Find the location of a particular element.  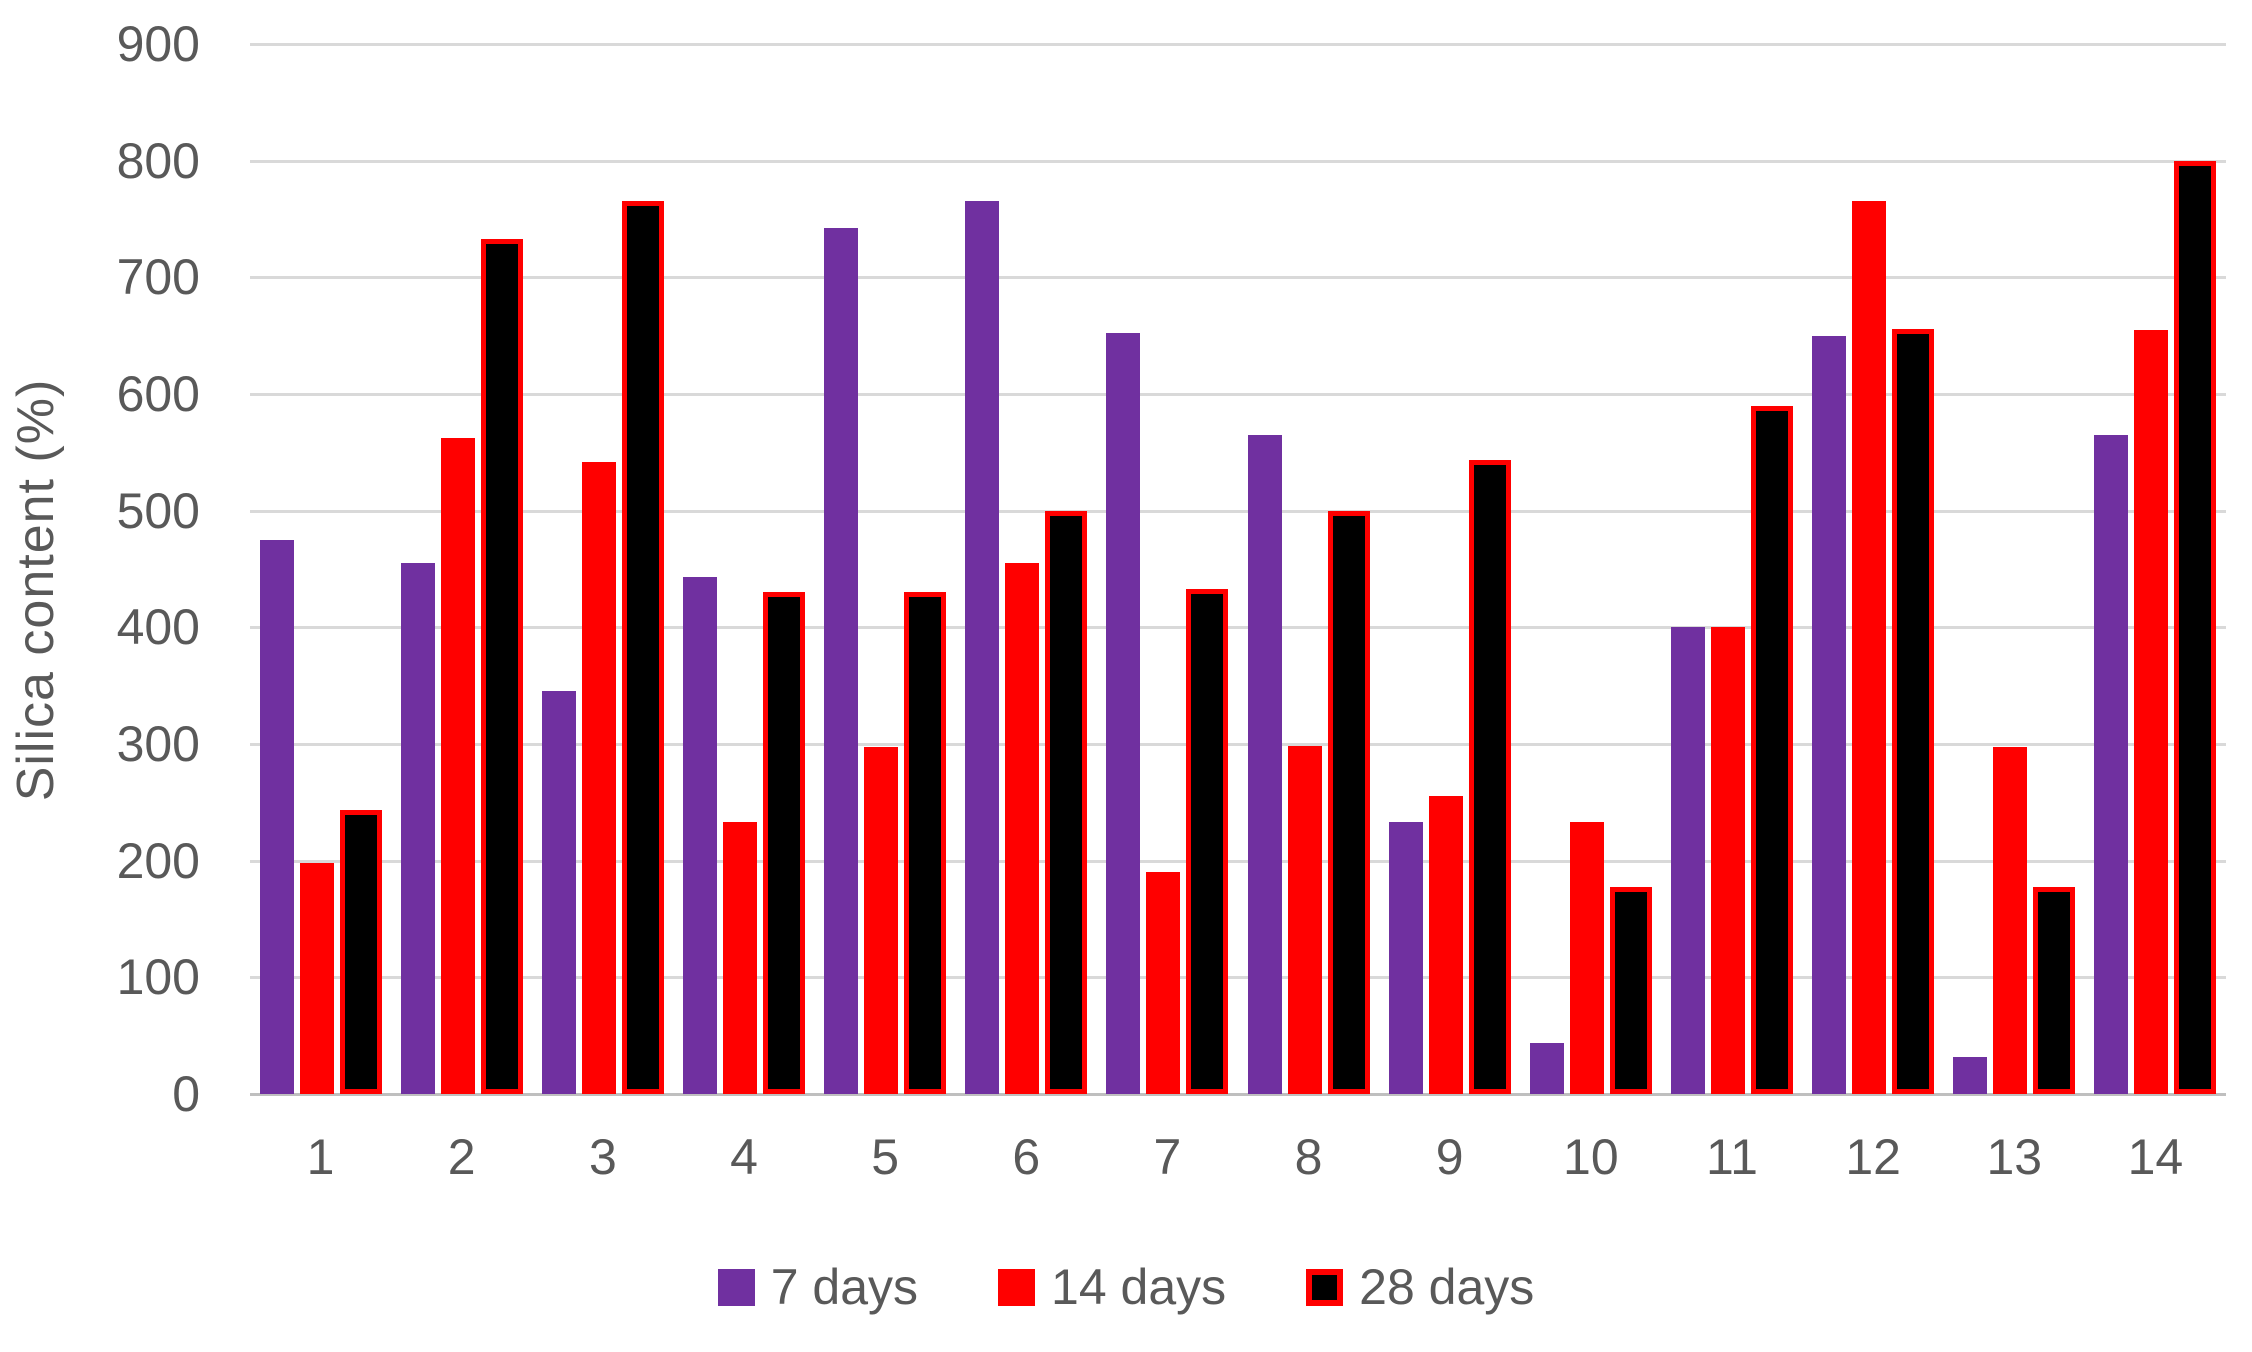

legend-swatch-28-days is located at coordinates (1325, 1287).